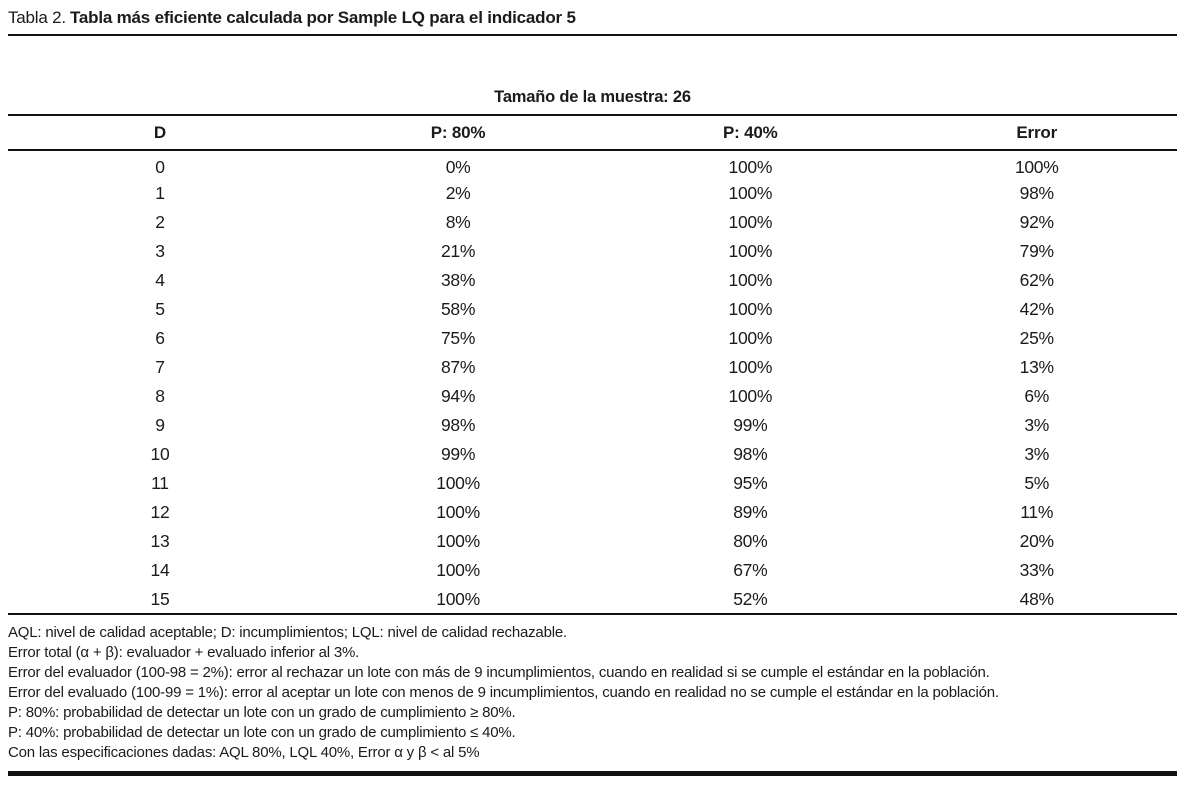 This screenshot has width=1185, height=791. Describe the element at coordinates (750, 570) in the screenshot. I see `table-cell: 67%` at that location.